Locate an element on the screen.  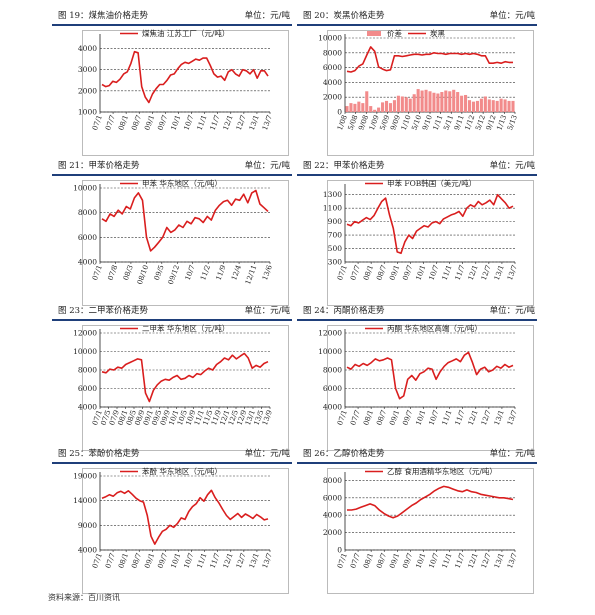
legend-label: 苯酚 华东地区（元/吨） is located at coordinates (182, 471).